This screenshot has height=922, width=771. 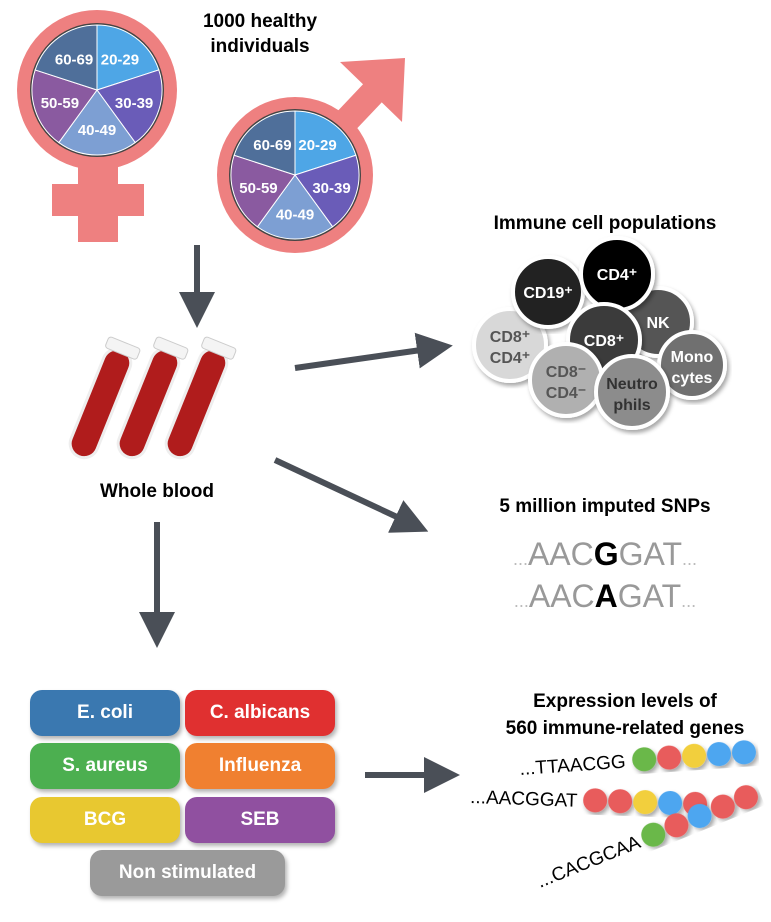 I want to click on immune-cell: CD8⁺ CD4⁺, so click(x=510, y=345).